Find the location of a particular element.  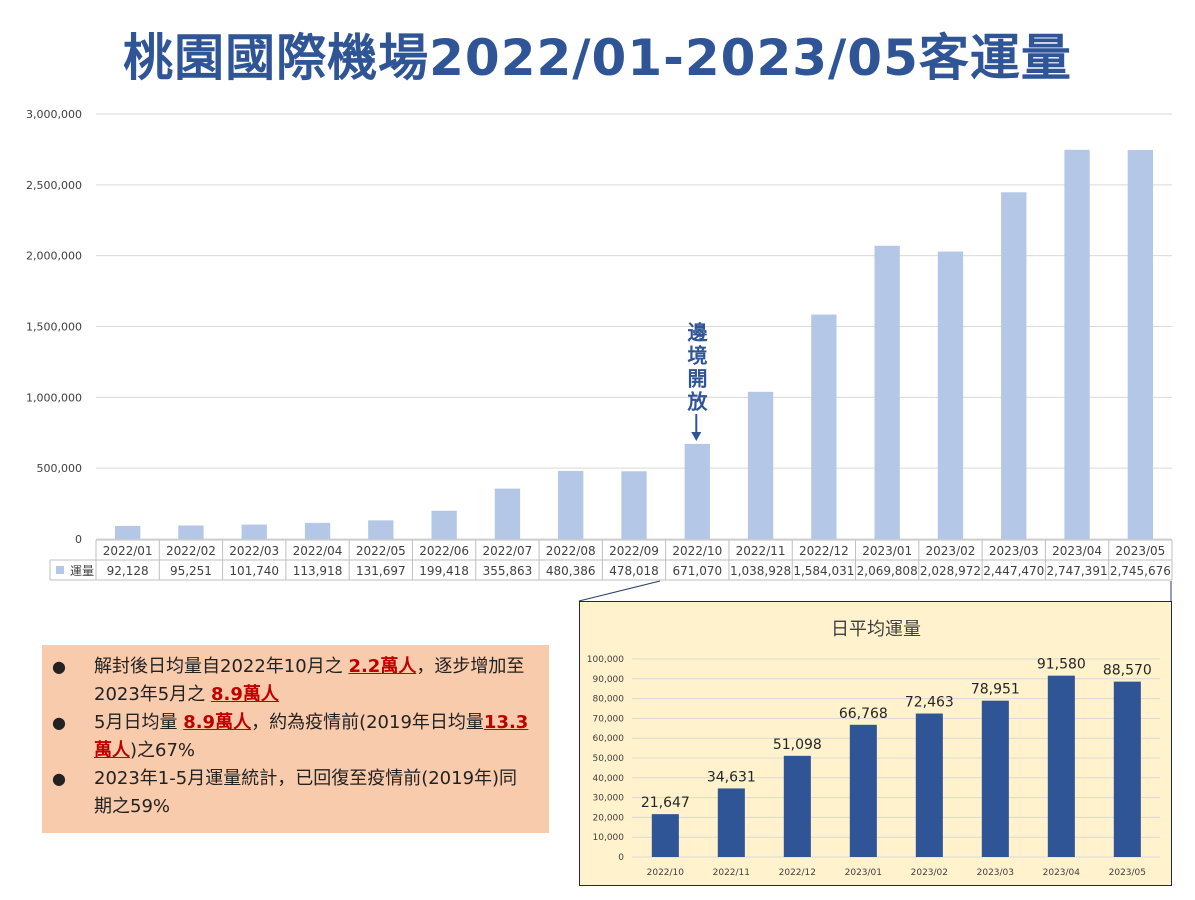

y-tick-label: 20,000 is located at coordinates (609, 818).